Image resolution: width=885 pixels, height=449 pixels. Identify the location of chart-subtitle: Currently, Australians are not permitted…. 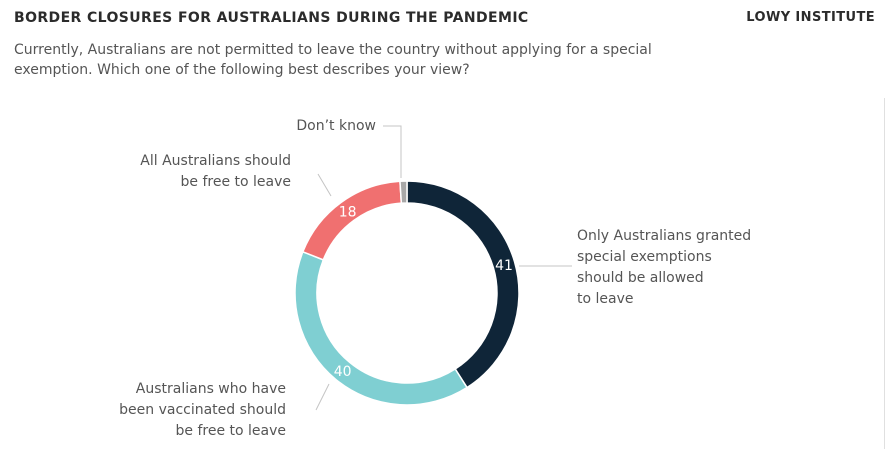
(333, 60).